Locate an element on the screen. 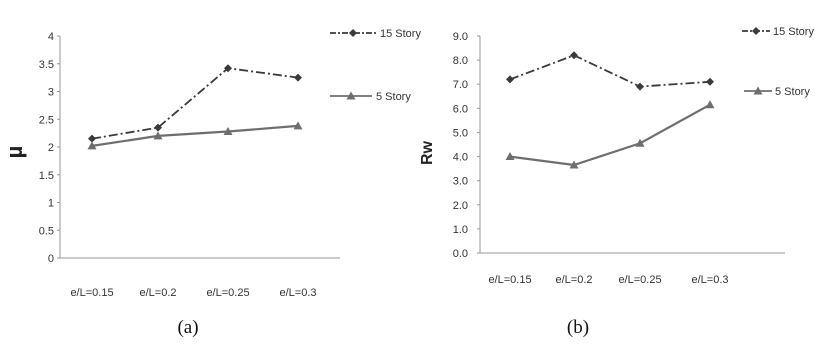 Image resolution: width=815 pixels, height=347 pixels. chartb-ytick-label: 4.0 is located at coordinates (460, 158).